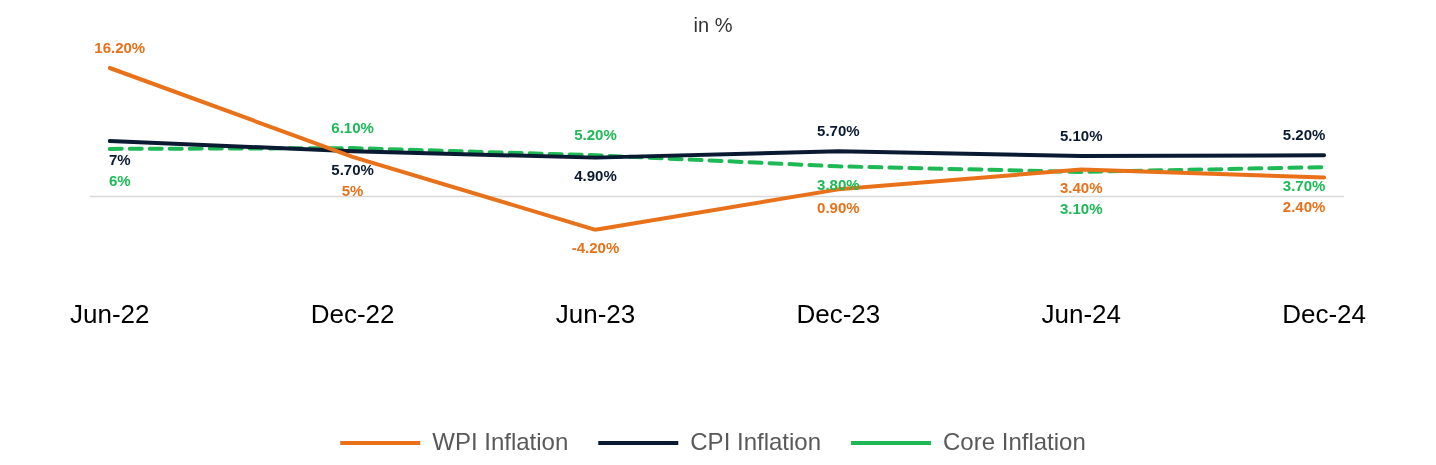  What do you see at coordinates (838, 313) in the screenshot?
I see `x-tick-label: Dec-23` at bounding box center [838, 313].